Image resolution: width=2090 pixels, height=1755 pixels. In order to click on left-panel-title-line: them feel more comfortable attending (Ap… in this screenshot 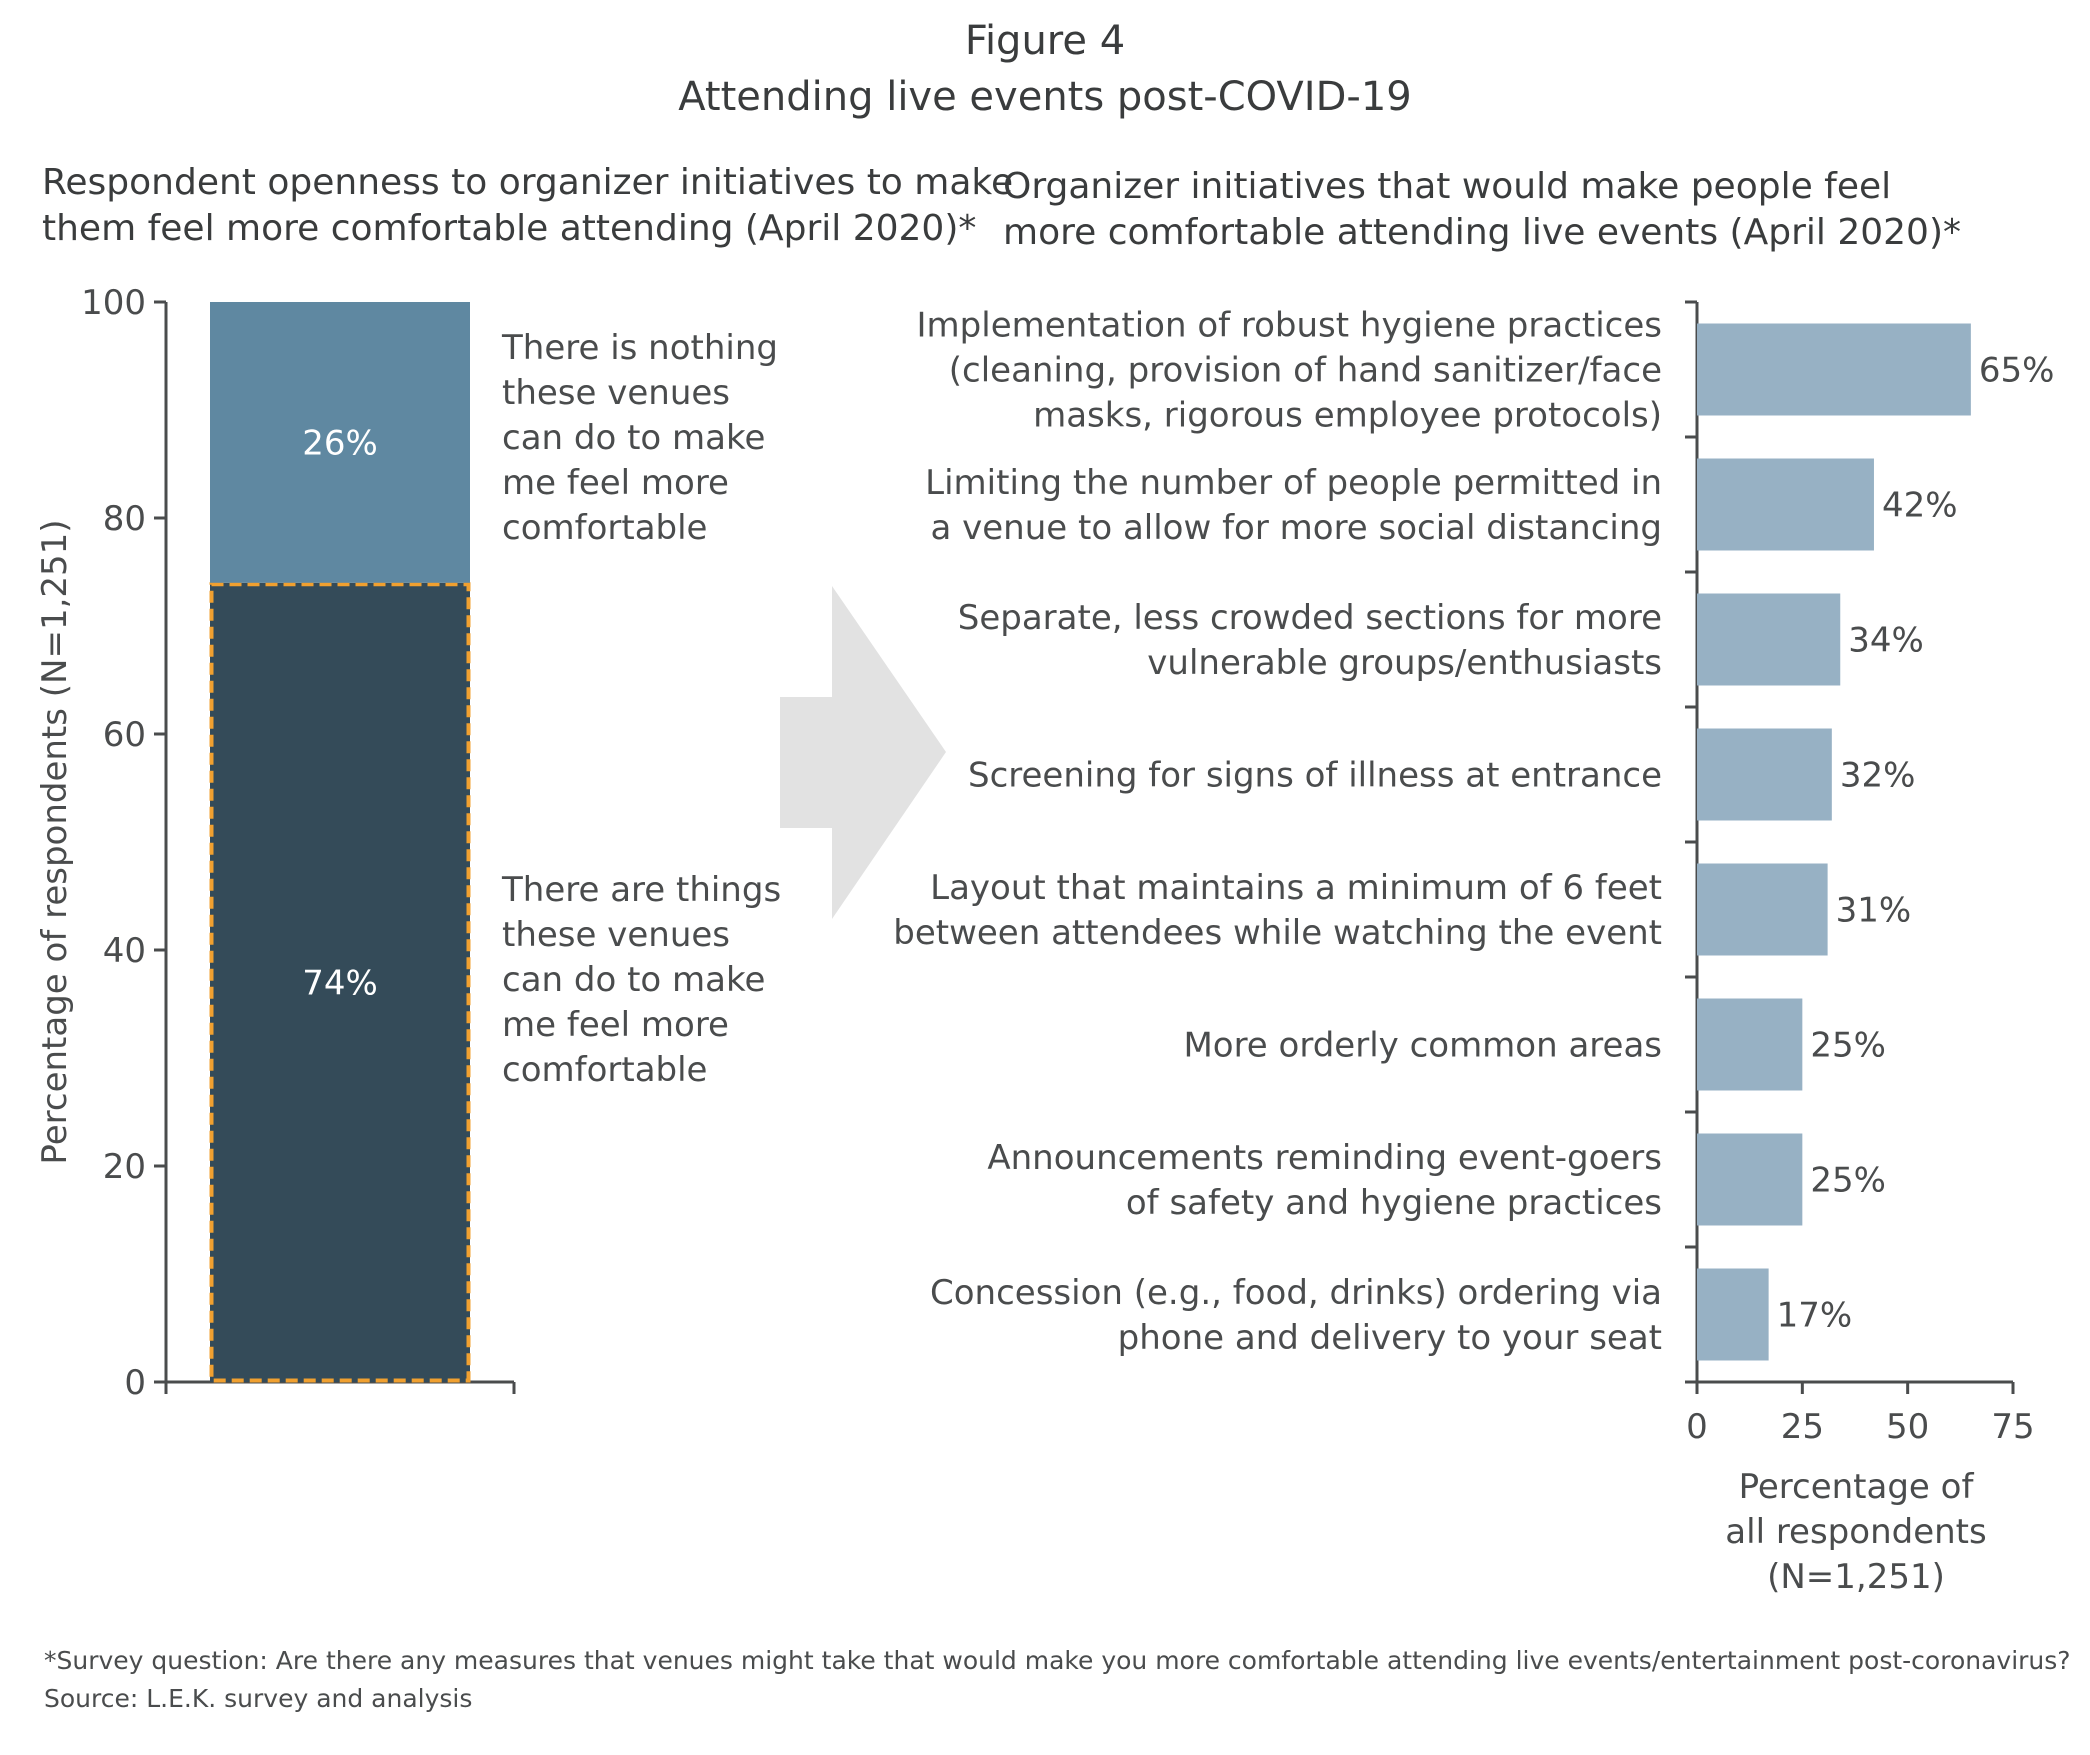, I will do `click(509, 228)`.